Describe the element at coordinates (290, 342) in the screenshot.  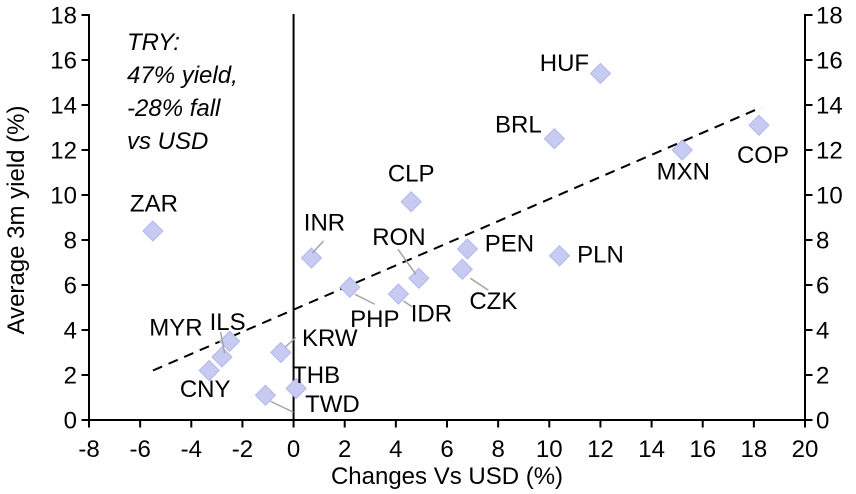
I see `leader-line-KRW` at that location.